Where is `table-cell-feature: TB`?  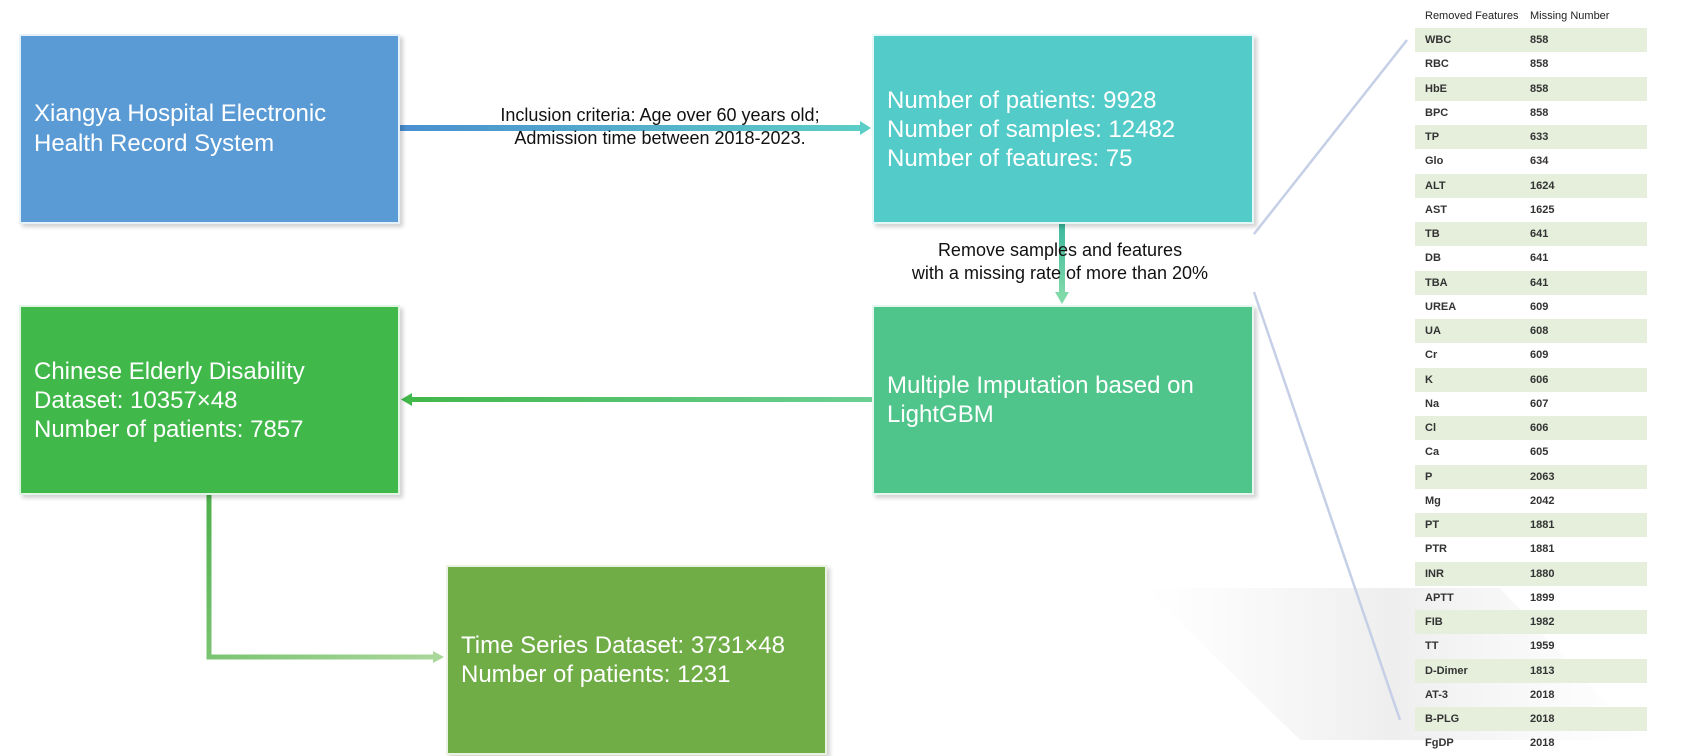
table-cell-feature: TB is located at coordinates (1432, 234).